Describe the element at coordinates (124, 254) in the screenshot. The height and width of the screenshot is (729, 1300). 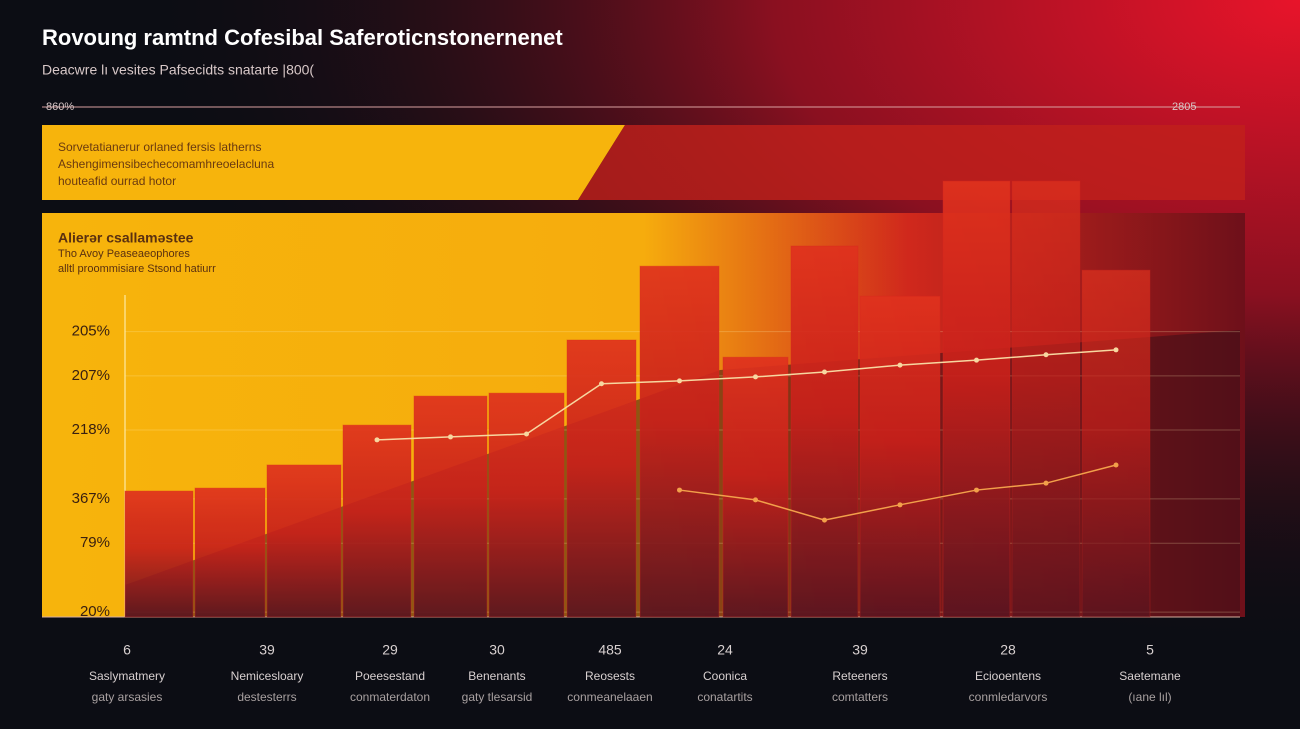
I see `panel-text: Tho Avoy Peaseaeophores` at that location.